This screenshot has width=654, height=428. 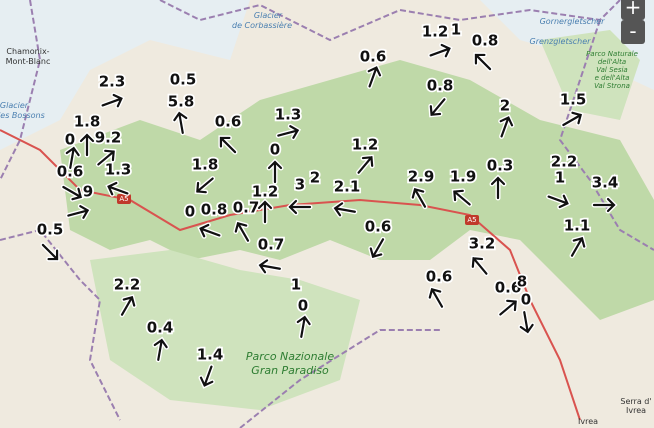 I want to click on park-label: Val Strona, so click(x=612, y=86).